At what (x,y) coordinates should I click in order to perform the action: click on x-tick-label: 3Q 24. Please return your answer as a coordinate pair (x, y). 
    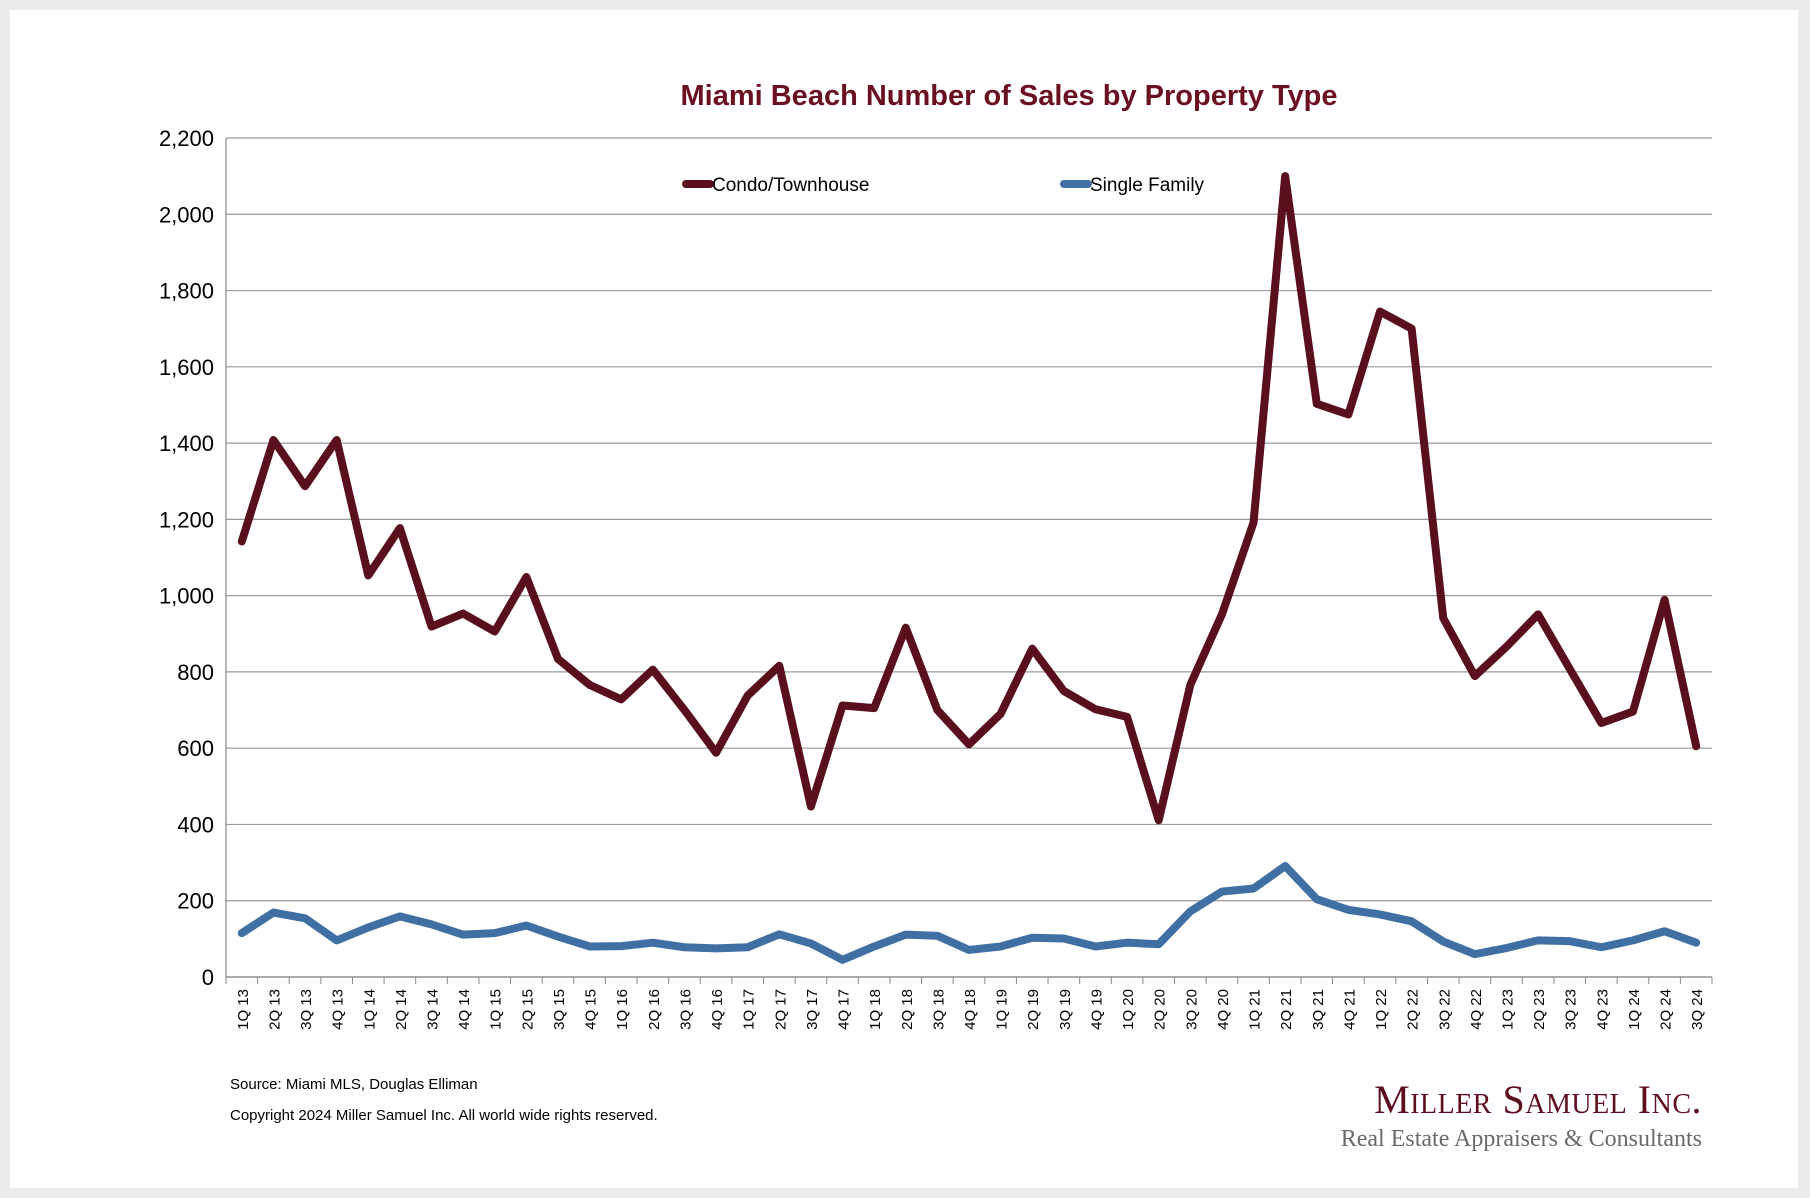
    Looking at the image, I should click on (1697, 1009).